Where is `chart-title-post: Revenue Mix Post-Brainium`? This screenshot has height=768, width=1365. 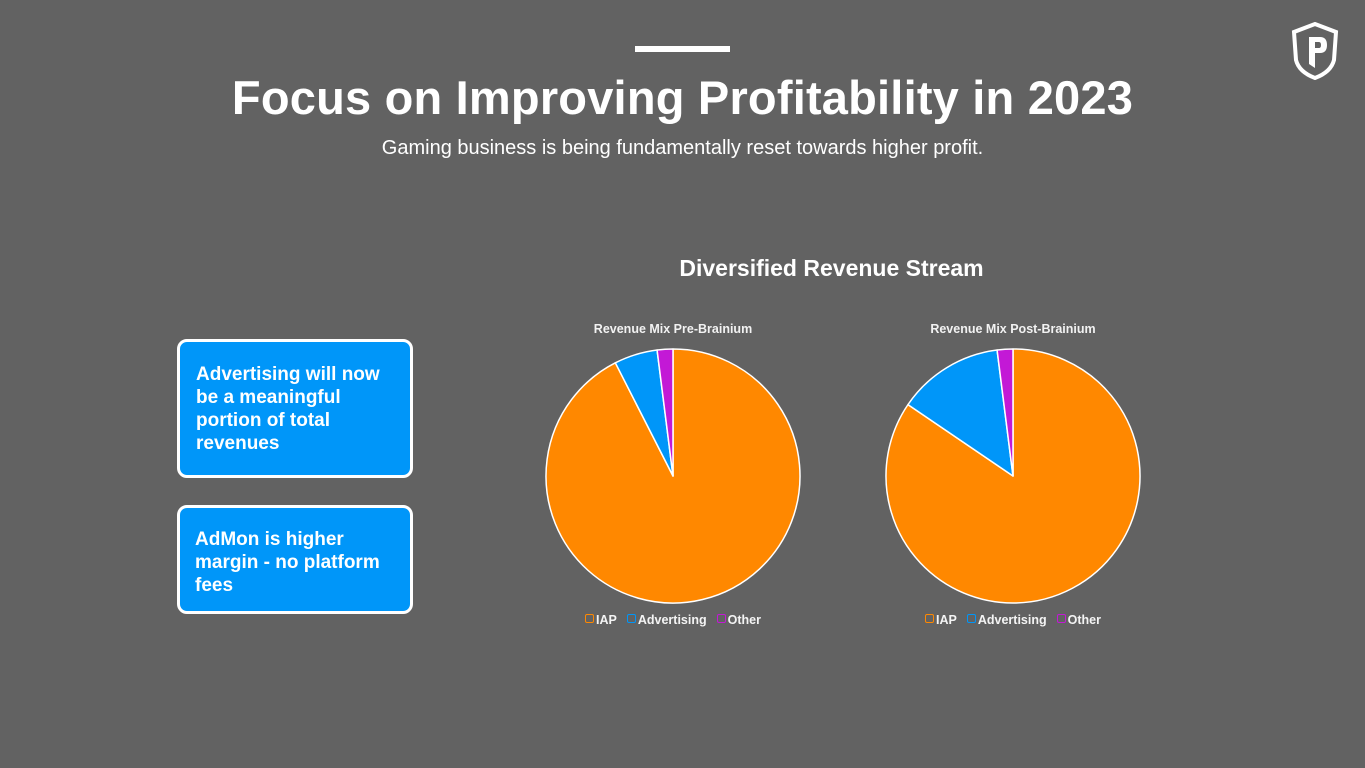
chart-title-post: Revenue Mix Post-Brainium is located at coordinates (1013, 329).